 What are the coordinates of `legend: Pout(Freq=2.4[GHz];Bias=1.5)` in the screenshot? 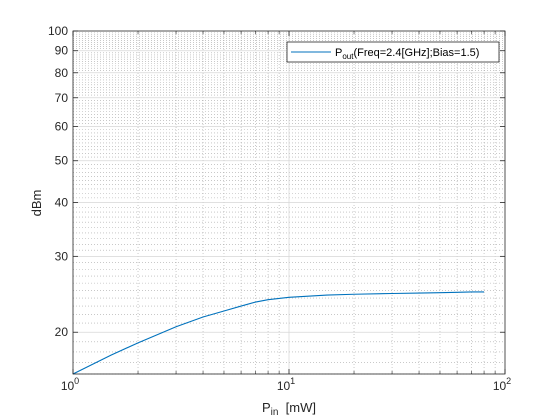 It's located at (393, 52).